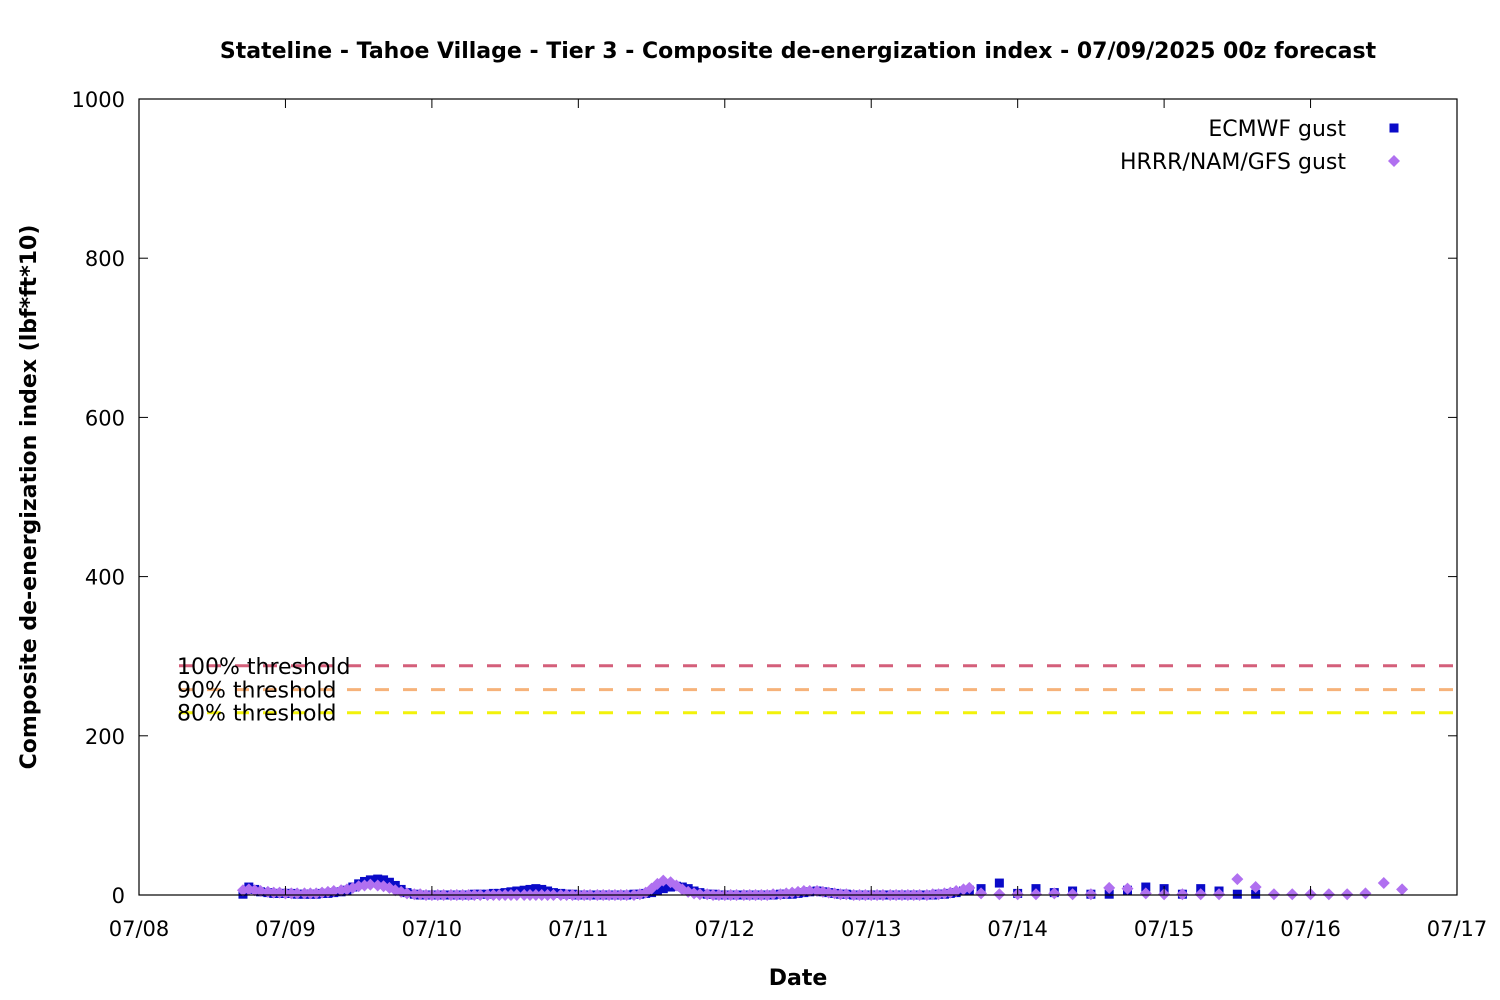  What do you see at coordinates (871, 929) in the screenshot?
I see `x-tick-label: 07/13` at bounding box center [871, 929].